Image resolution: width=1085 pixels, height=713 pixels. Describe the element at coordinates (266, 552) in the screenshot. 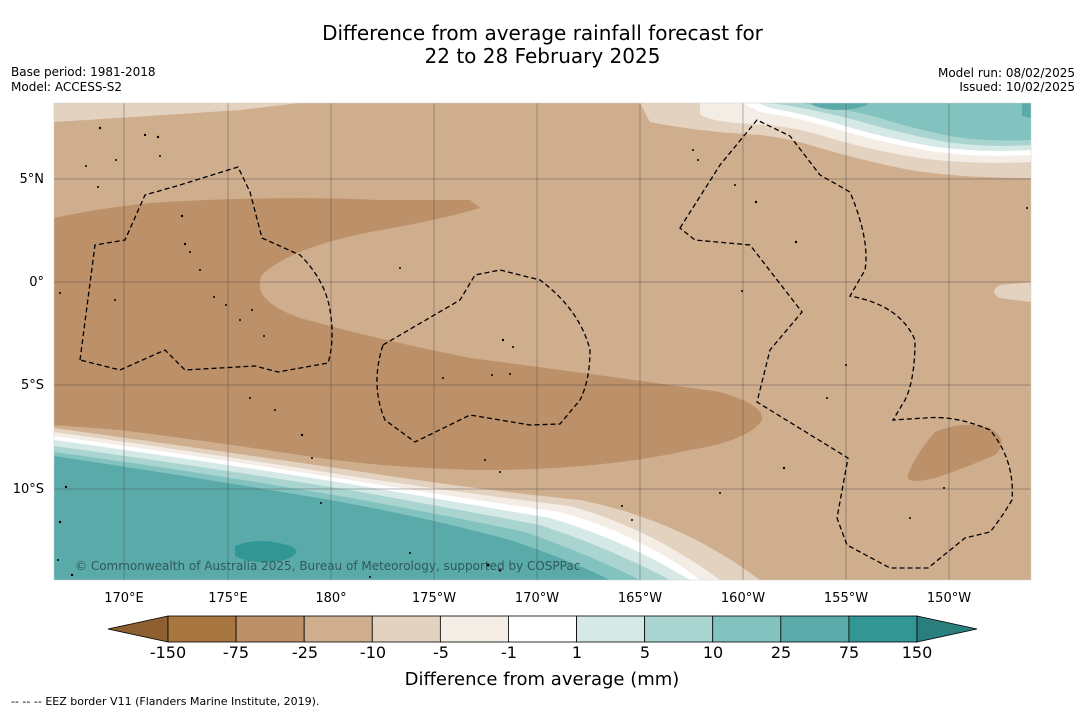

I see `field-sw-wet5` at that location.